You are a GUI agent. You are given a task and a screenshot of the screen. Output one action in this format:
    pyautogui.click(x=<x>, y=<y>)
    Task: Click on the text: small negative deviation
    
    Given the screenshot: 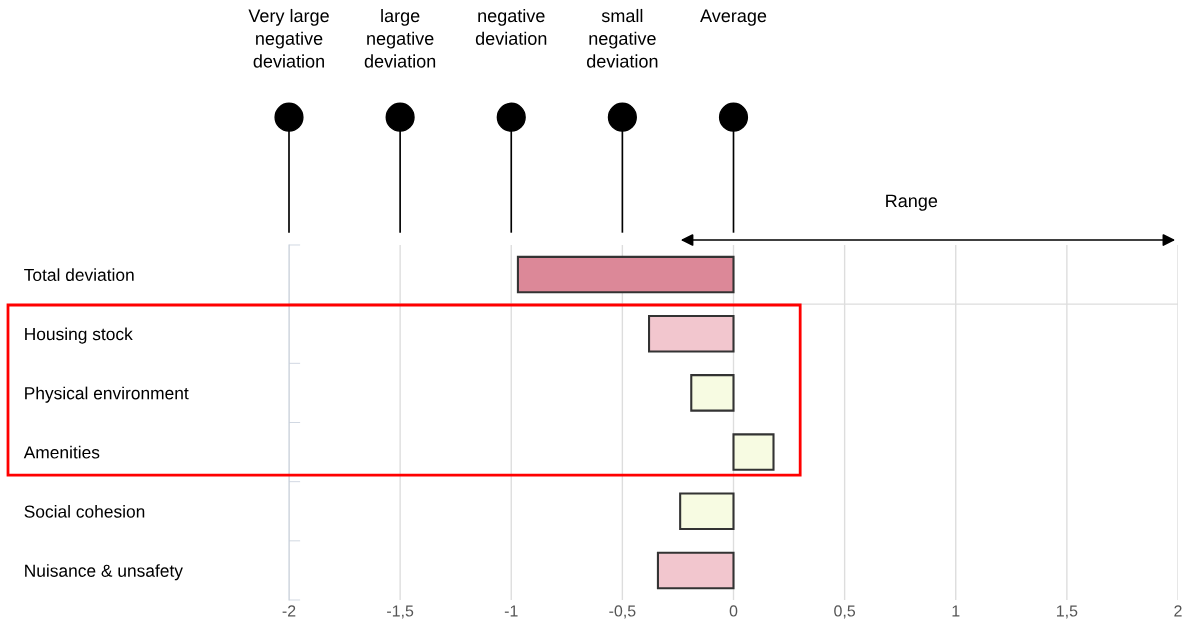 What is the action you would take?
    pyautogui.click(x=622, y=38)
    